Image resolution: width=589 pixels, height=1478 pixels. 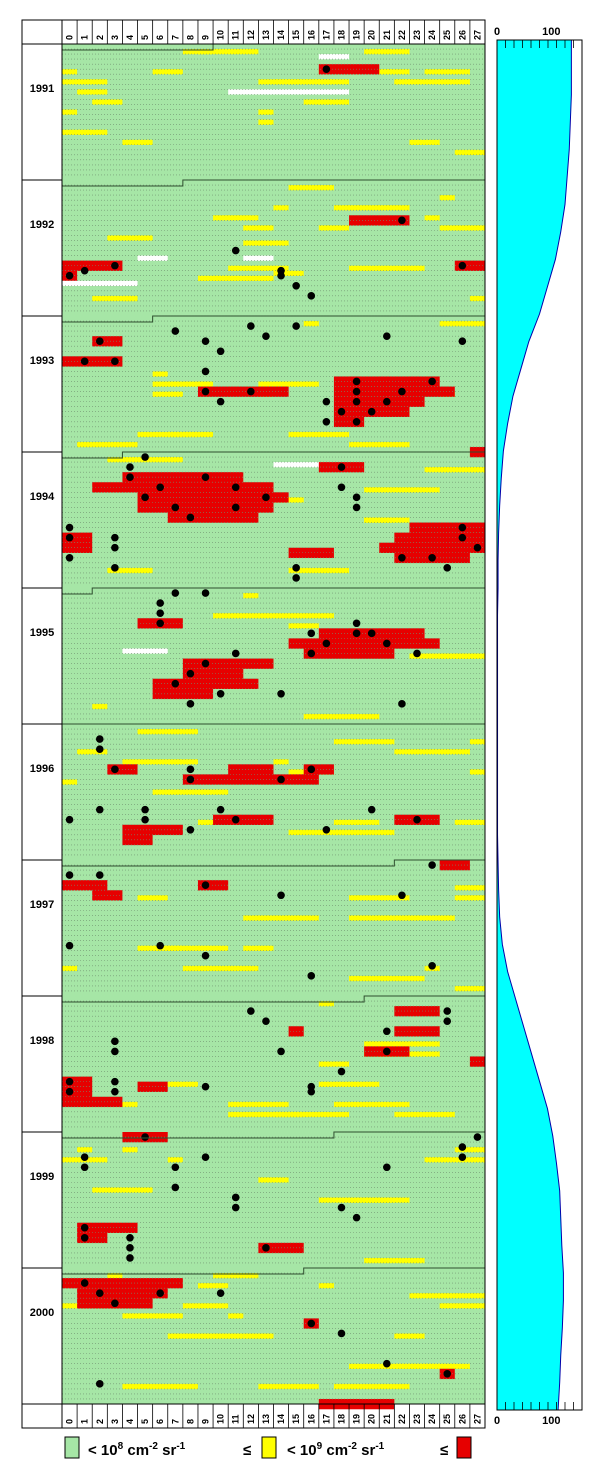 What do you see at coordinates (115, 1421) in the screenshot?
I see `x-tick-label-bottom: 3` at bounding box center [115, 1421].